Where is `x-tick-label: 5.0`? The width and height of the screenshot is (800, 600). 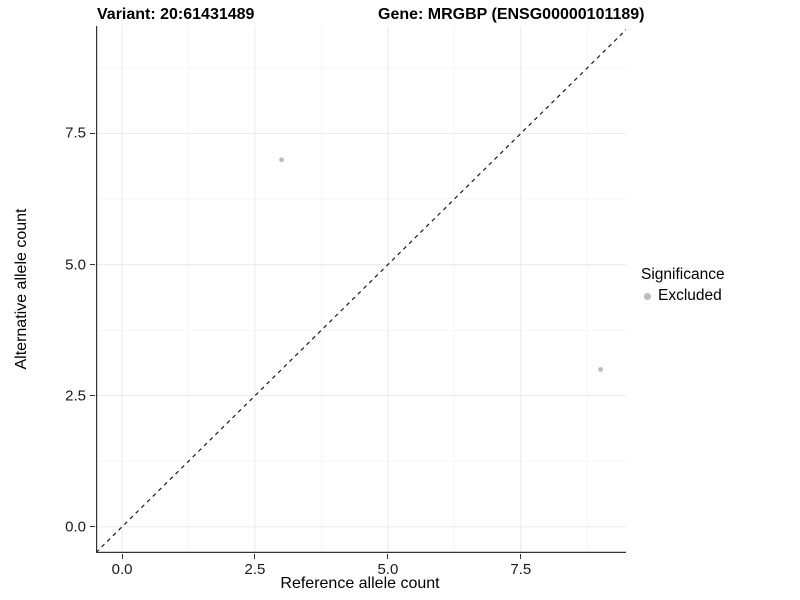 x-tick-label: 5.0 is located at coordinates (388, 569).